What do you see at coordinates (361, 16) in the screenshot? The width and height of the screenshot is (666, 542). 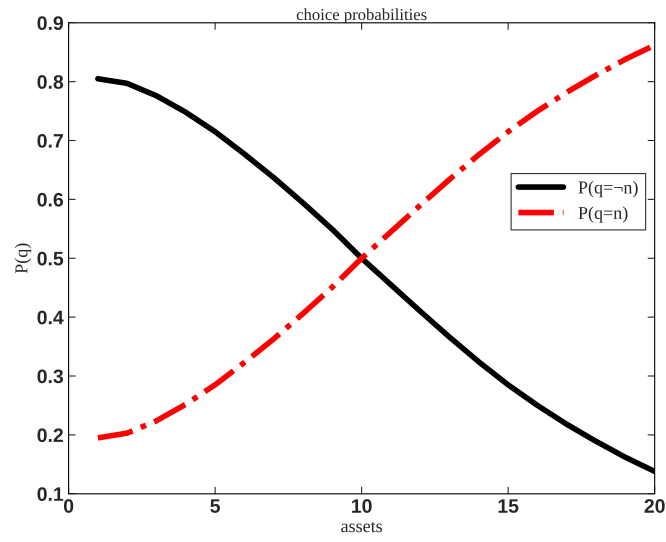 I see `chart-title: choice probabilities` at bounding box center [361, 16].